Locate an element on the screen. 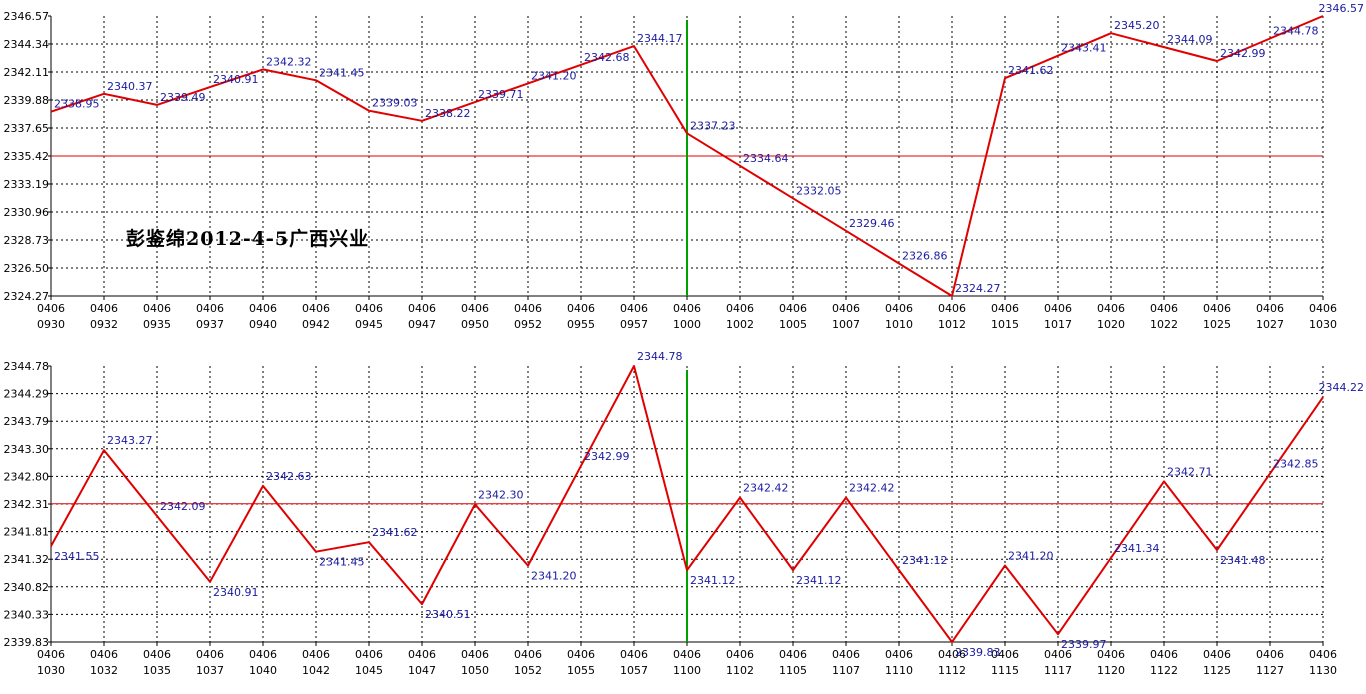  data-label: 2346.57 is located at coordinates (1342, 8).